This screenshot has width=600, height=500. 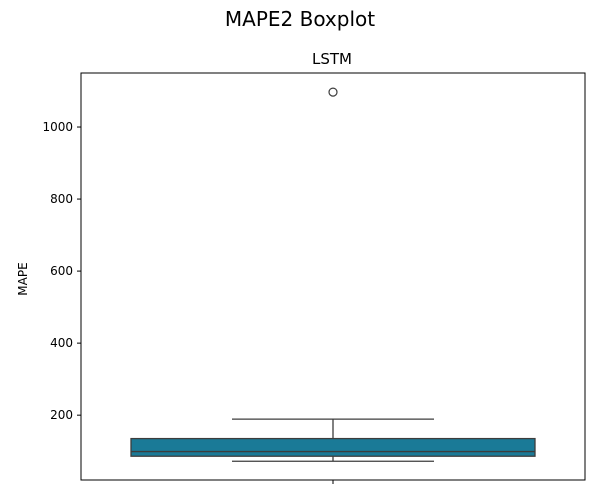 What do you see at coordinates (61, 415) in the screenshot?
I see `y-tick-label: 200` at bounding box center [61, 415].